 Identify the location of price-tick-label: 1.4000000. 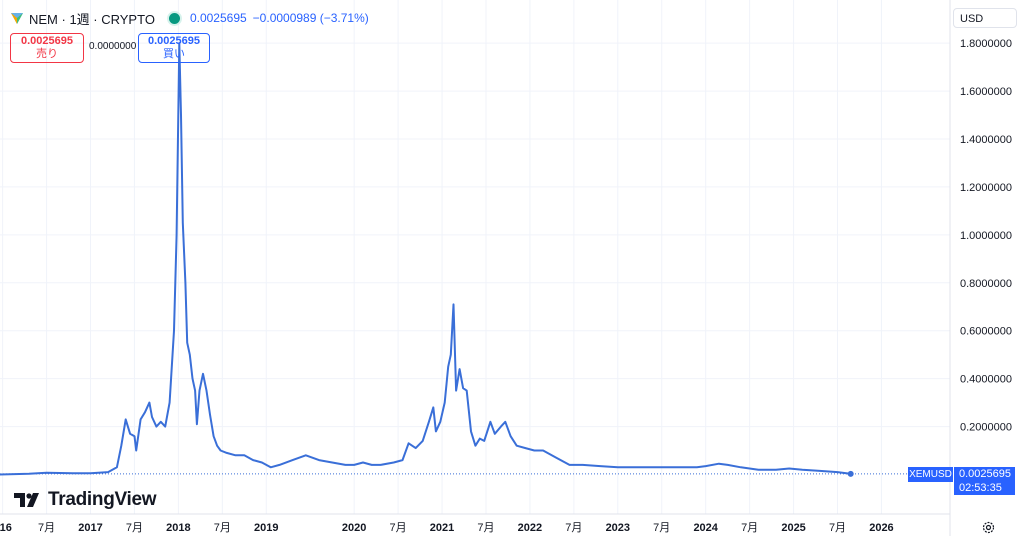
(986, 140).